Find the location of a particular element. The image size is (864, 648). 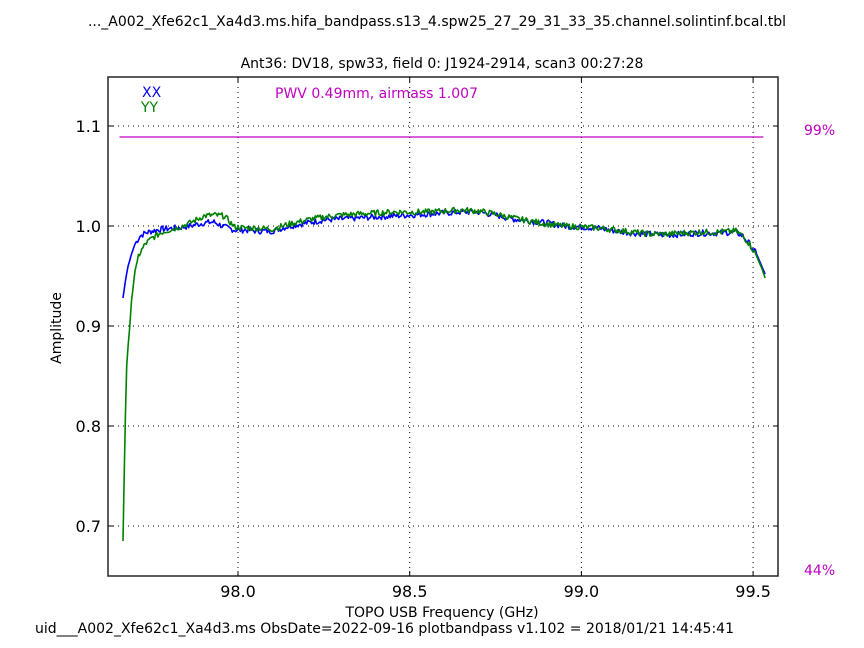

legend-xx: XX is located at coordinates (152, 93).